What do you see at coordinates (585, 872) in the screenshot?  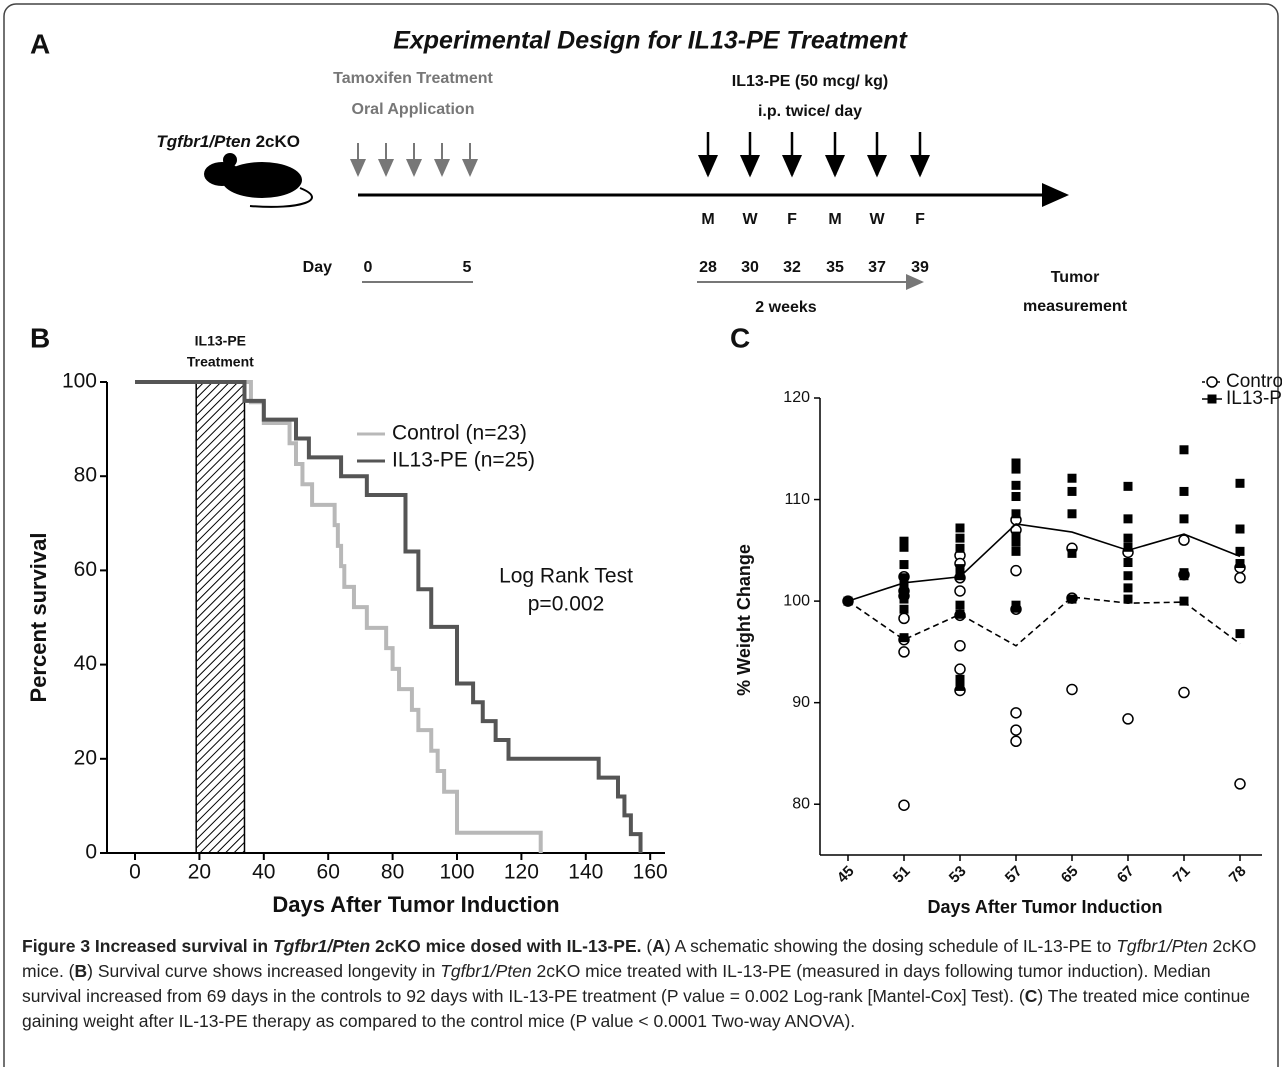 I see `x-tick-label: 140` at bounding box center [585, 872].